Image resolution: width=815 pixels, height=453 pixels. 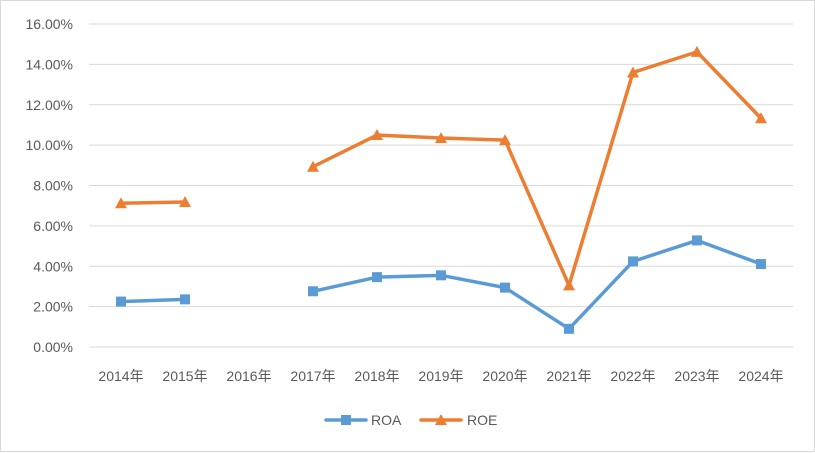 What do you see at coordinates (568, 376) in the screenshot?
I see `x-tick-label: 2021年` at bounding box center [568, 376].